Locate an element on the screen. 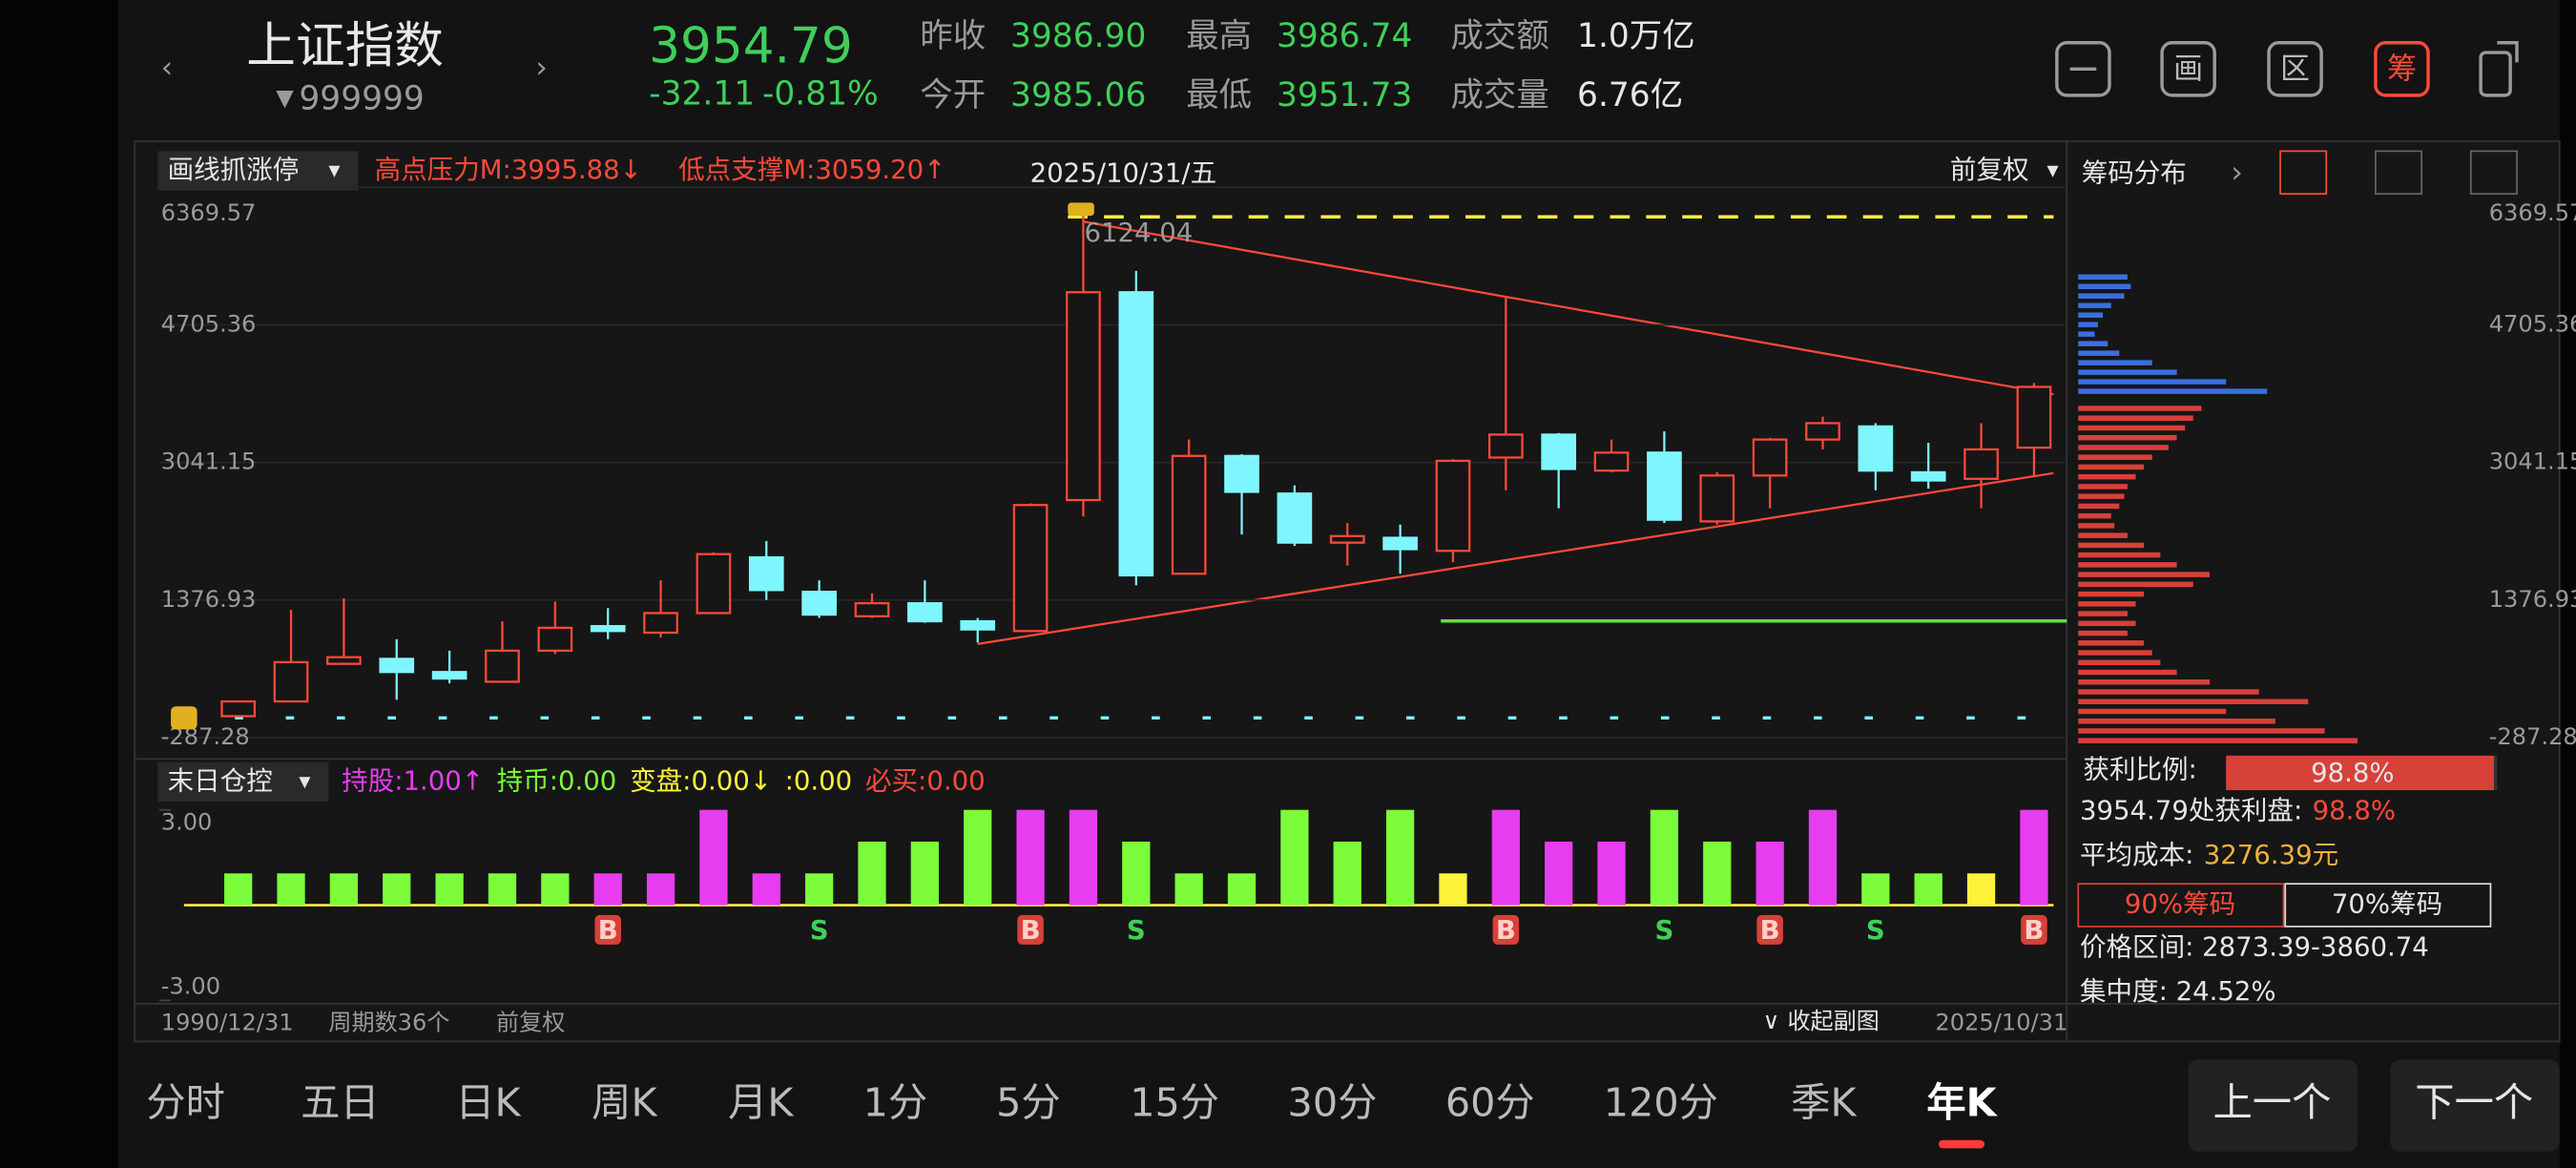 This screenshot has height=1168, width=2576. tab: 五日 is located at coordinates (340, 1103).